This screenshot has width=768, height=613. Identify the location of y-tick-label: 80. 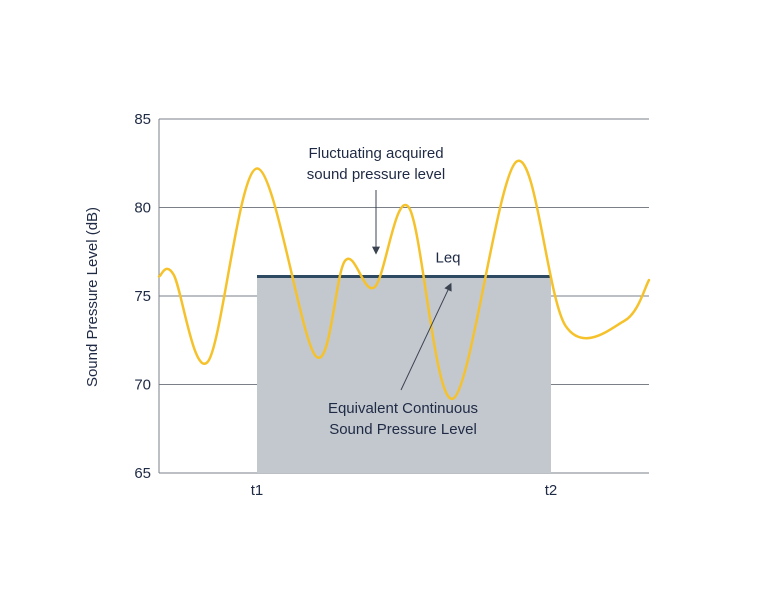
(142, 208).